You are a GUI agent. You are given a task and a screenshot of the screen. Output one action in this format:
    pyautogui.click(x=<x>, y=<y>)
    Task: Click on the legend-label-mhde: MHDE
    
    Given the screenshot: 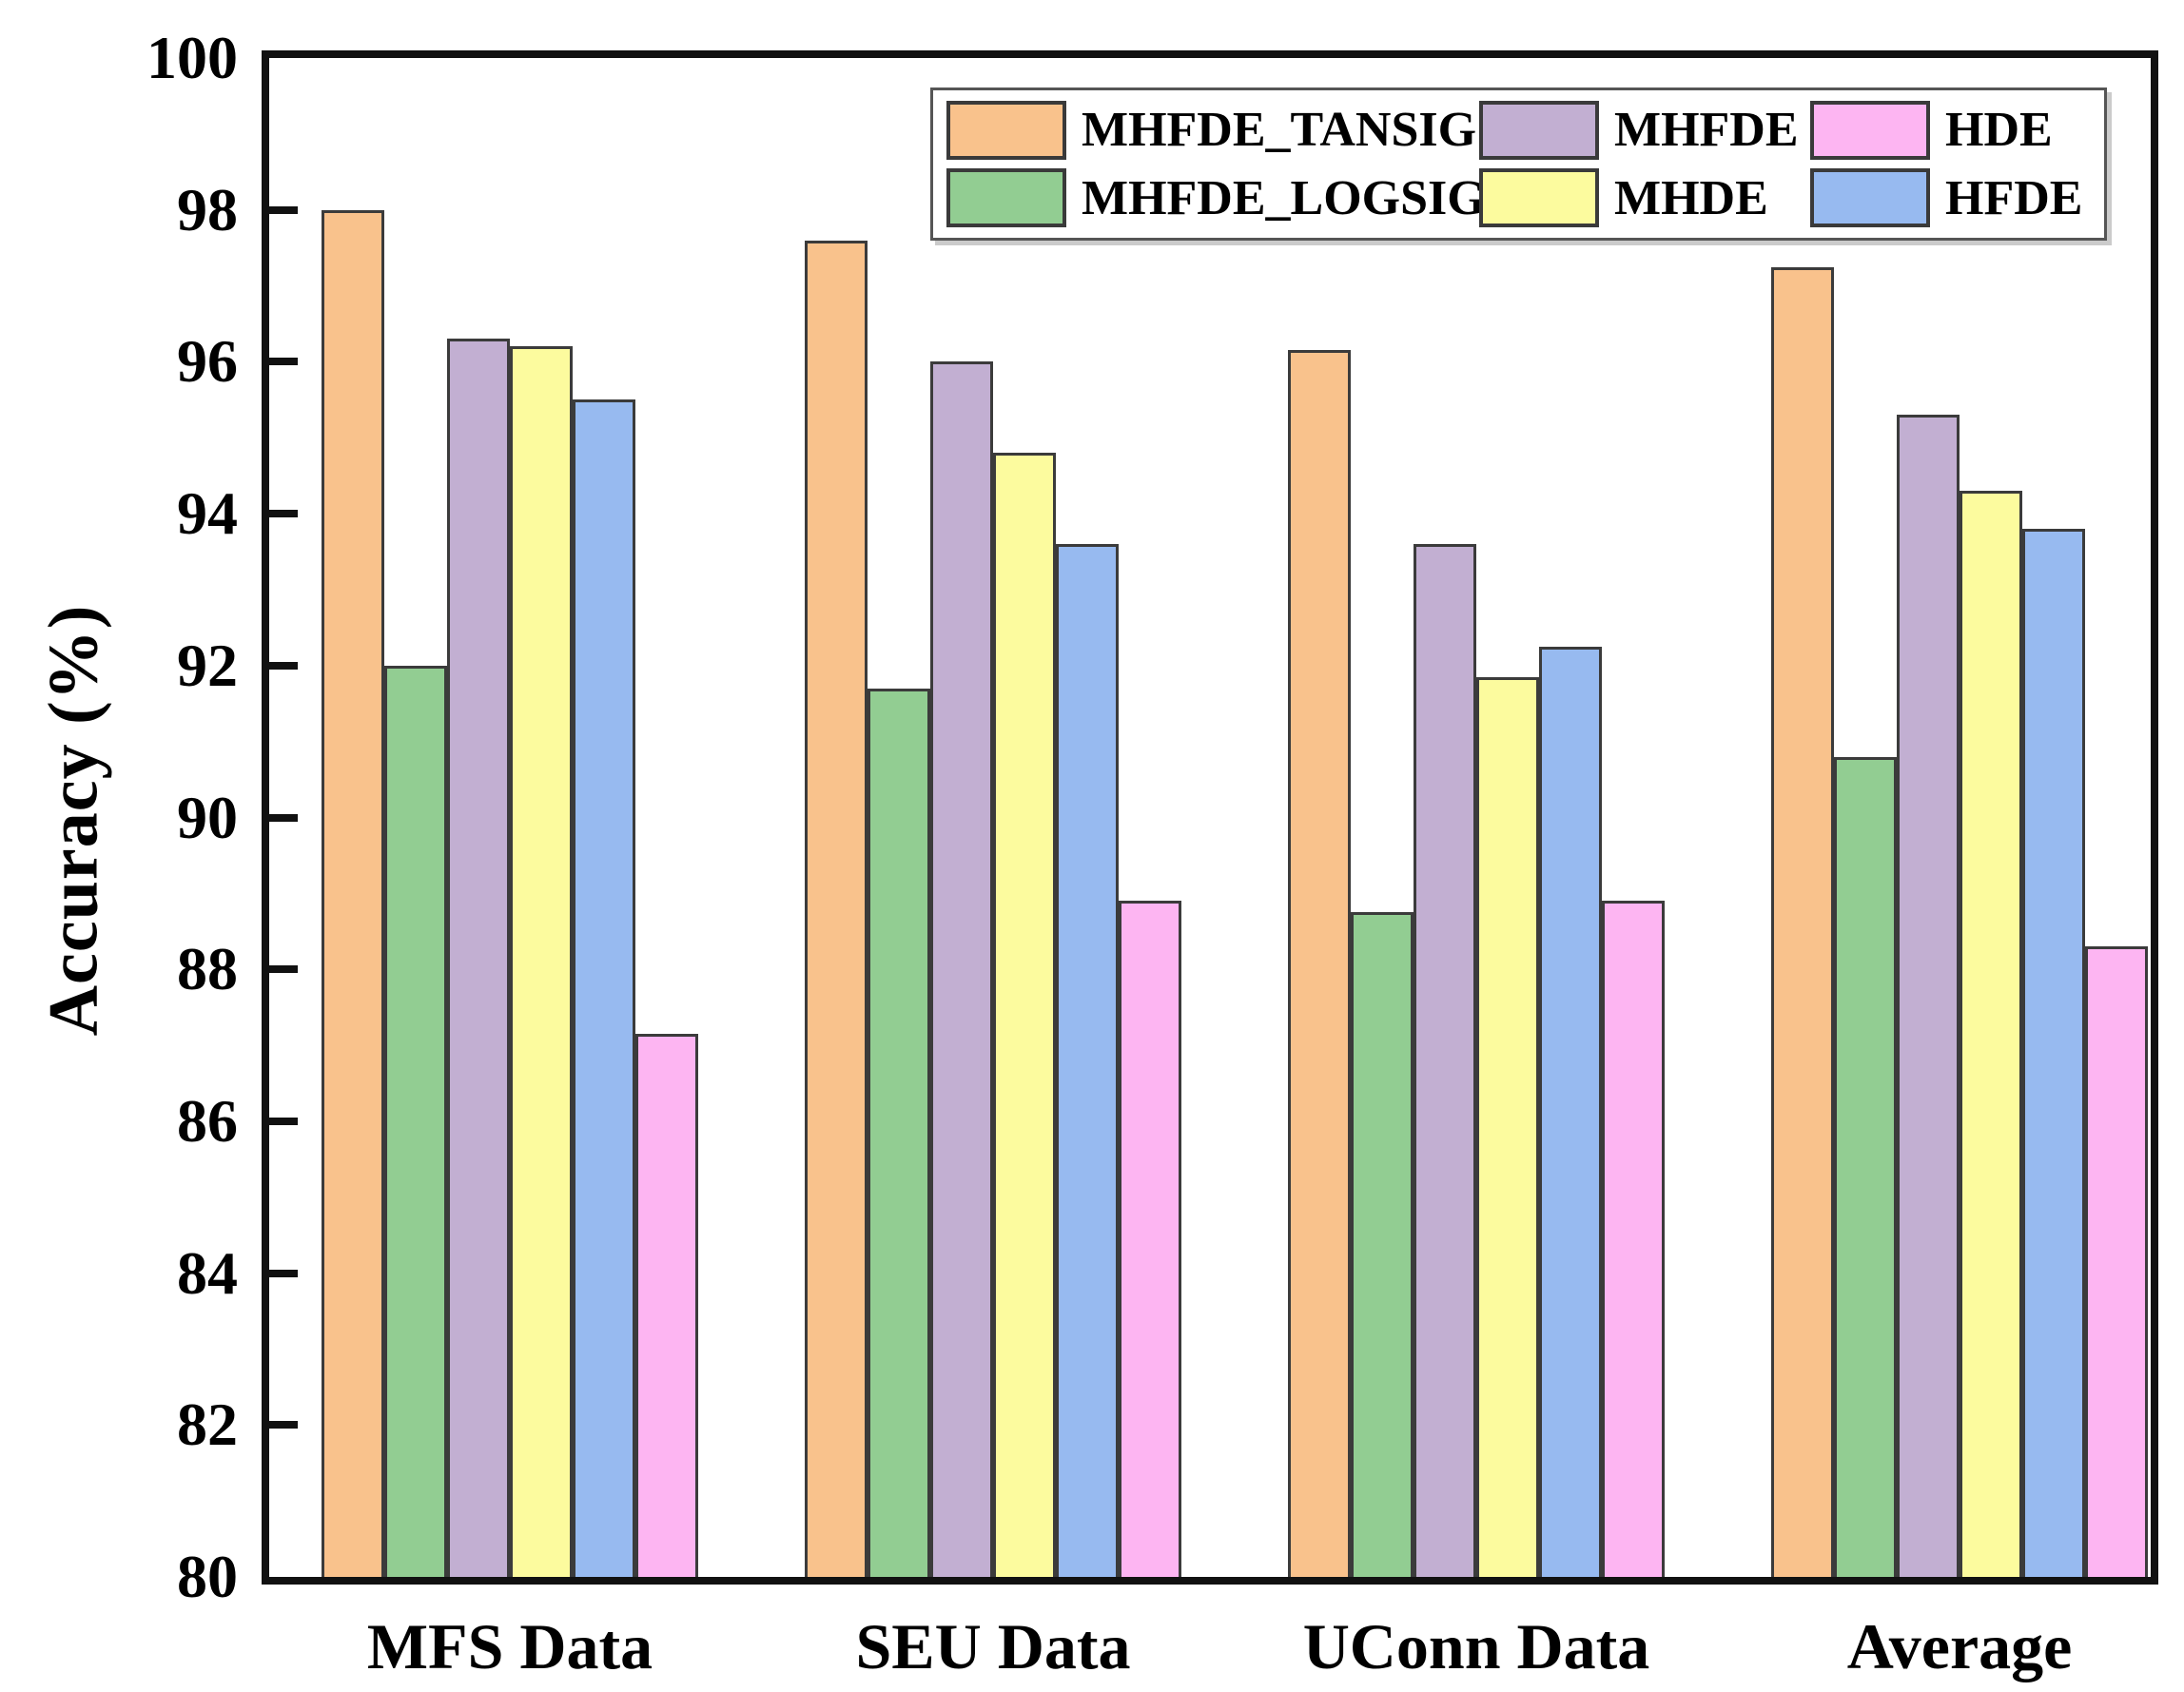 What is the action you would take?
    pyautogui.click(x=1691, y=197)
    